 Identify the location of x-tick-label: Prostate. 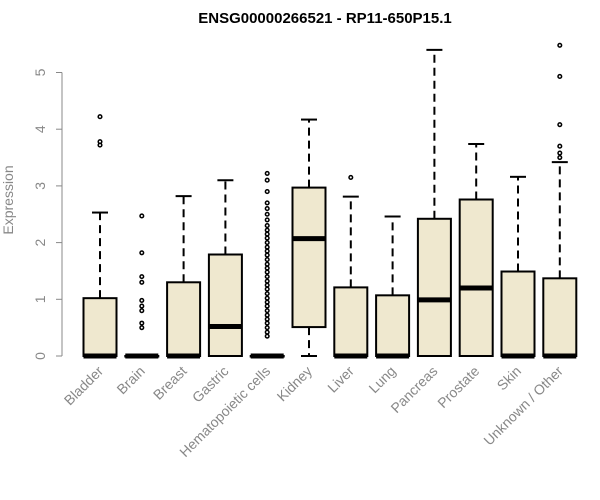
(458, 387).